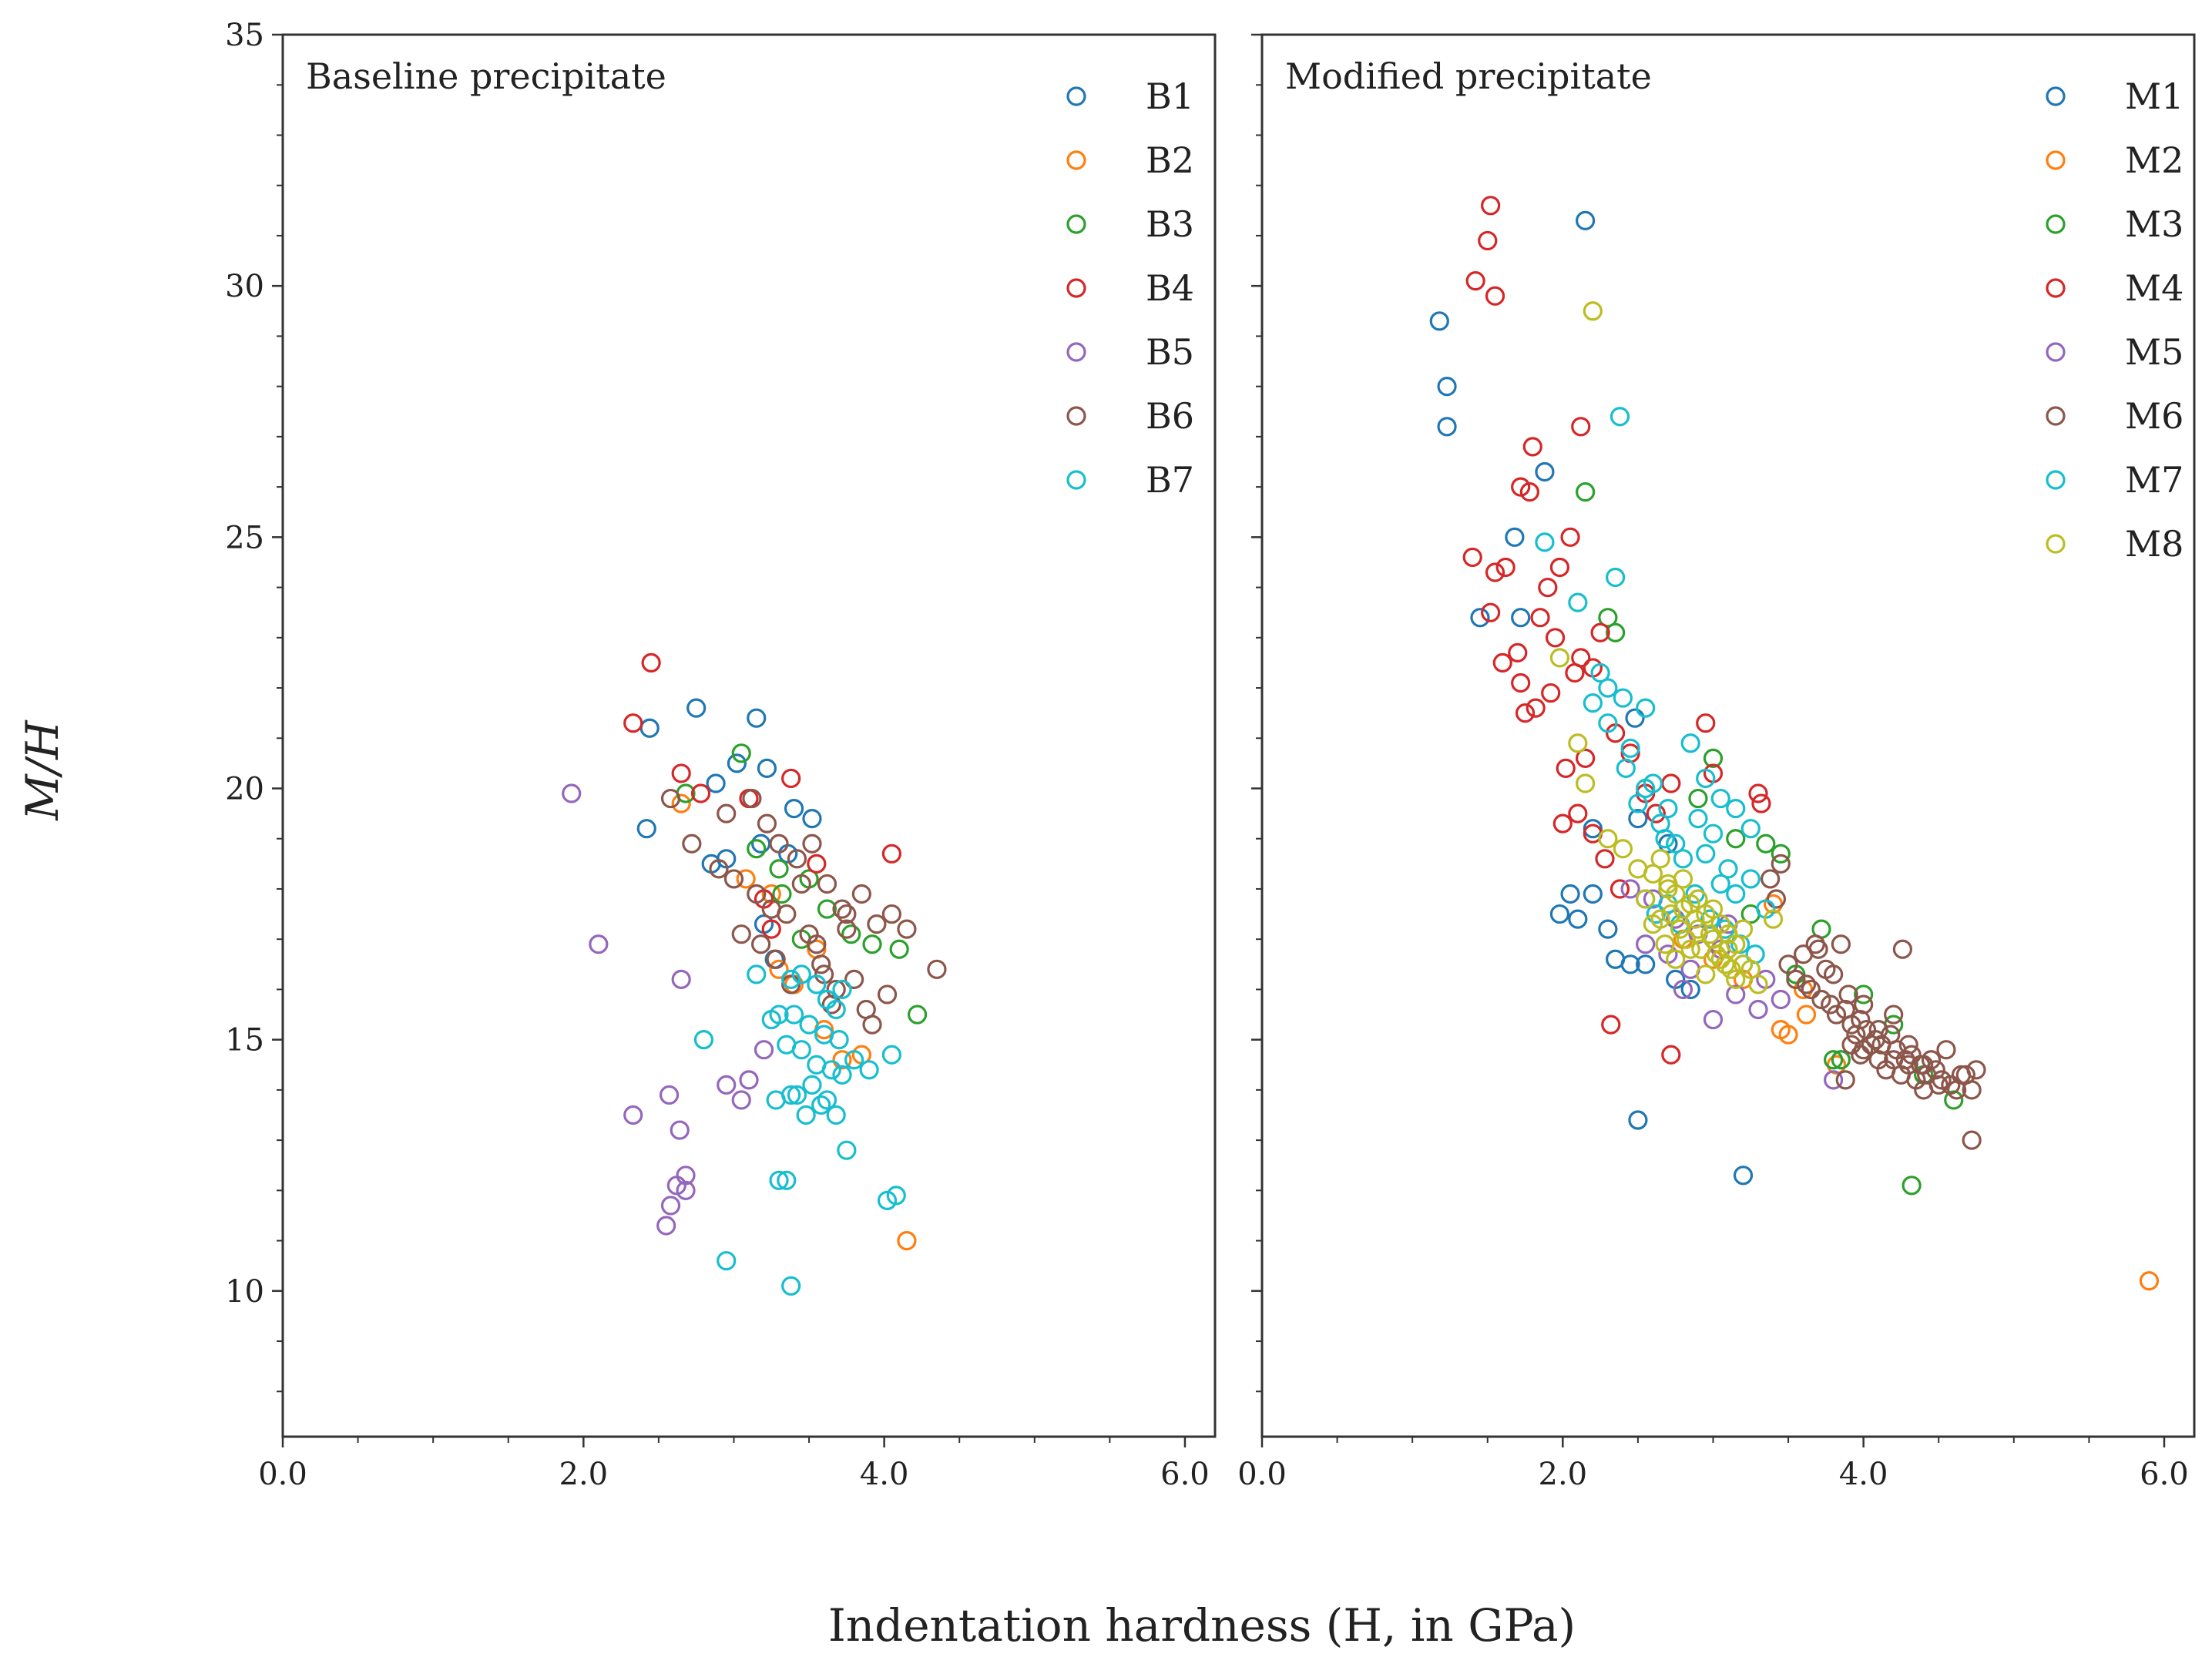  What do you see at coordinates (1864, 1474) in the screenshot?
I see `x-tick-label: 4.0` at bounding box center [1864, 1474].